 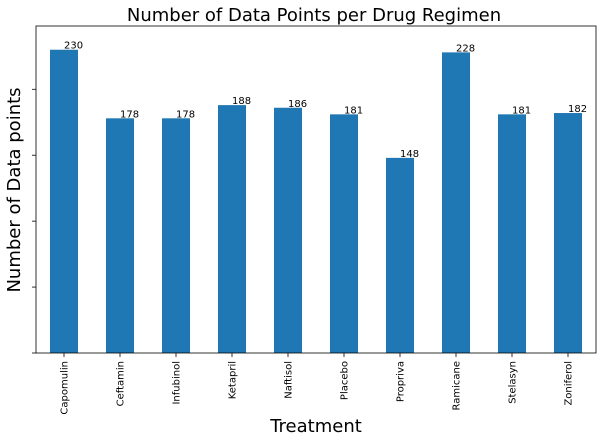 I want to click on data-label: 182, so click(x=577, y=109).